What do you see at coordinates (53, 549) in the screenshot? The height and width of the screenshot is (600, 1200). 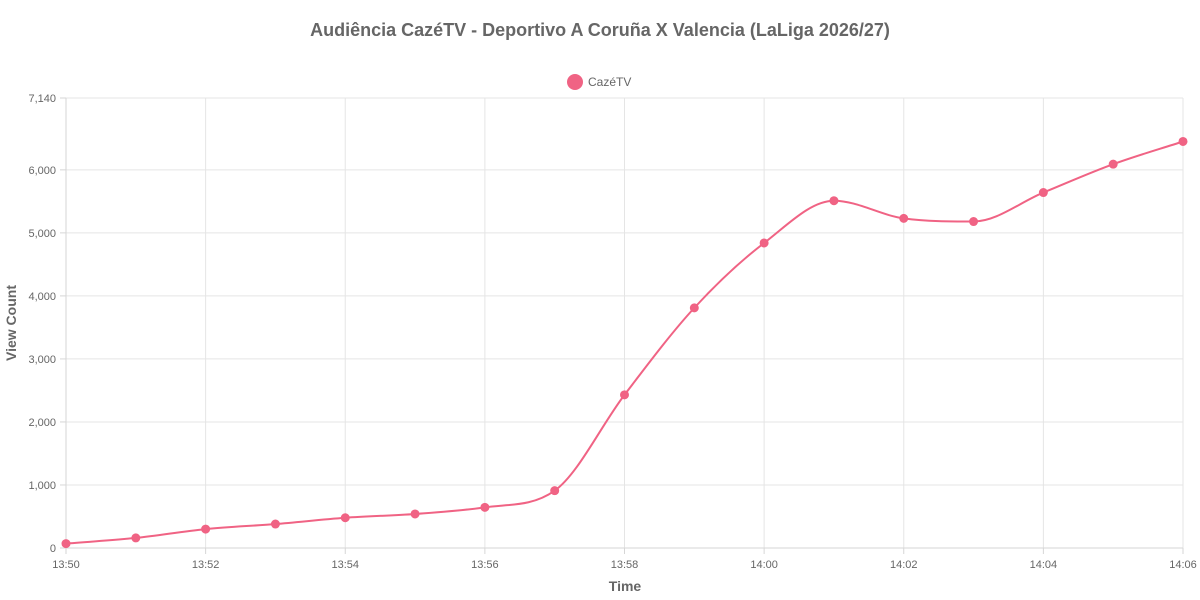 I see `y-tick-label: 0` at bounding box center [53, 549].